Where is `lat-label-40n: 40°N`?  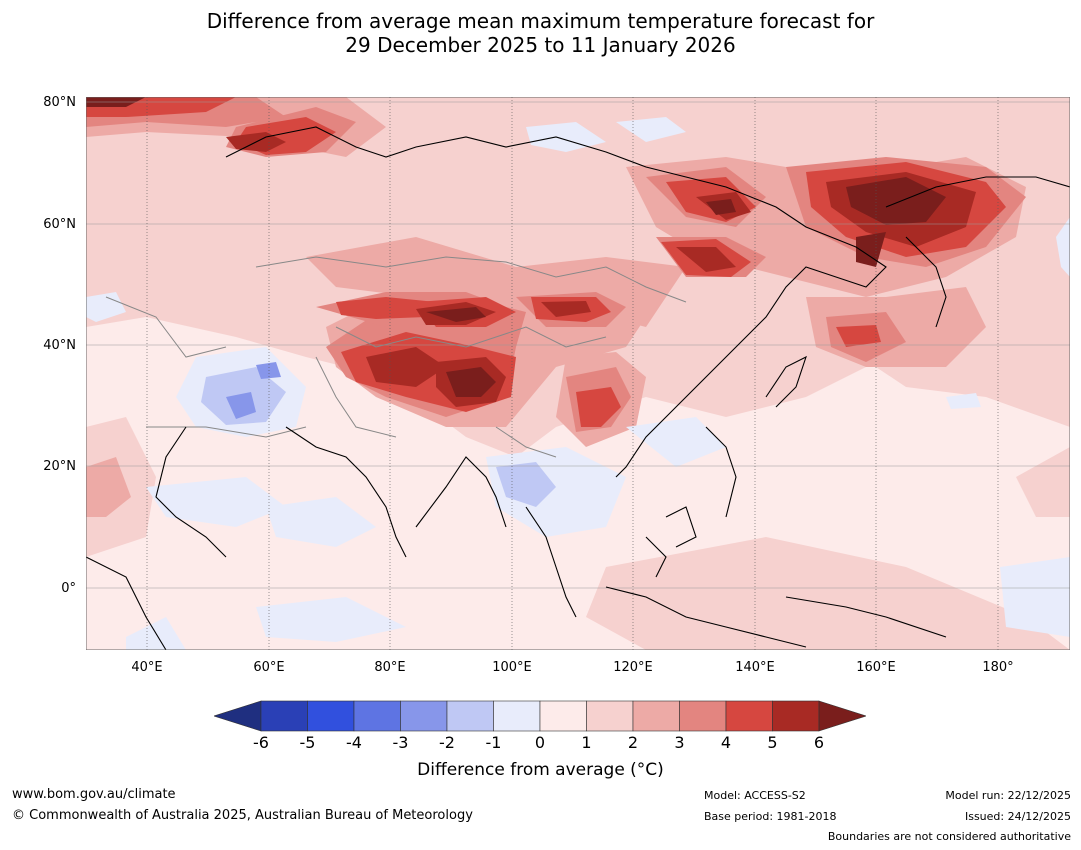 lat-label-40n: 40°N is located at coordinates (59, 345).